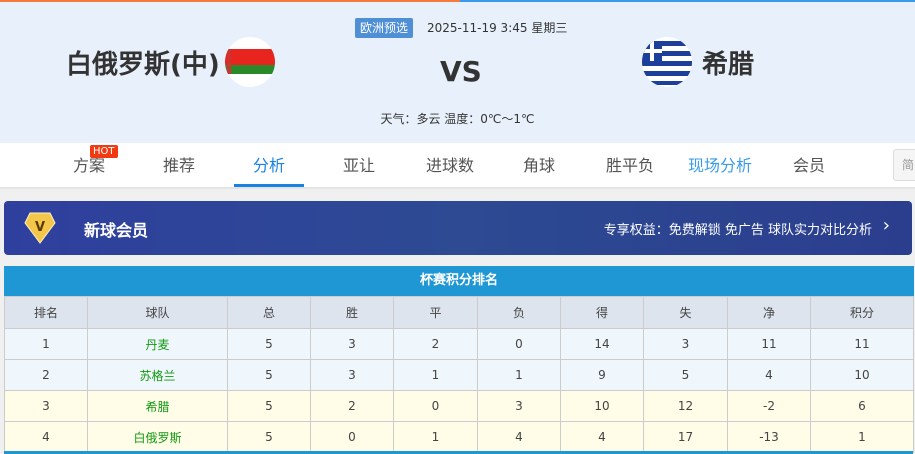  I want to click on tab-analysis: 分析, so click(269, 165).